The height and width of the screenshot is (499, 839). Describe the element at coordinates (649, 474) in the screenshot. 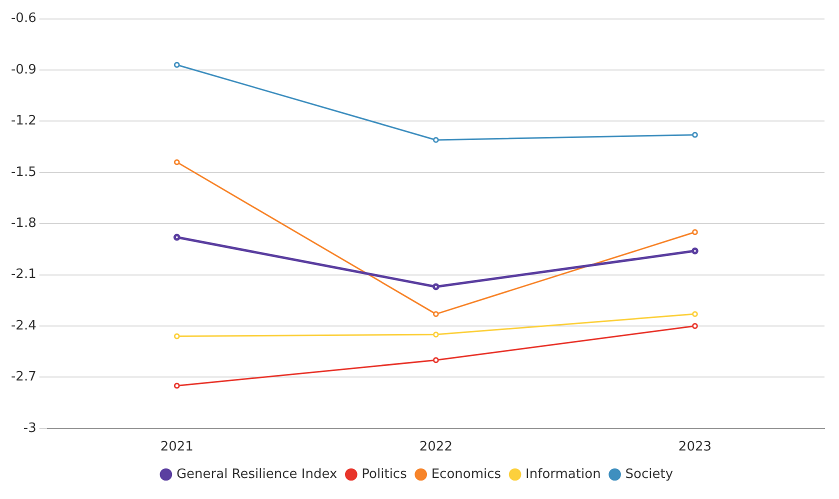

I see `legend-label: Society` at that location.